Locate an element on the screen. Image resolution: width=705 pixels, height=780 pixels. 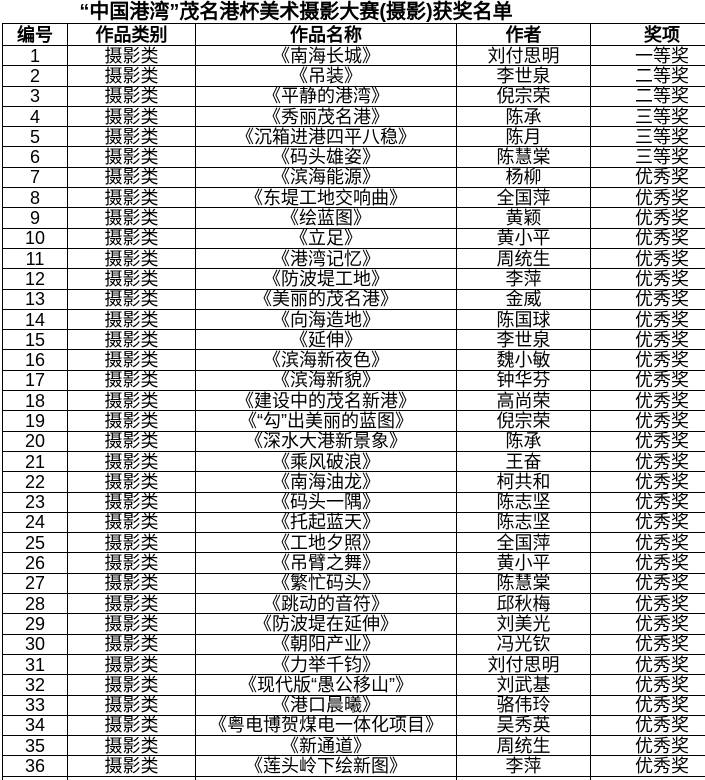
cell-number: 2 is located at coordinates (35, 76).